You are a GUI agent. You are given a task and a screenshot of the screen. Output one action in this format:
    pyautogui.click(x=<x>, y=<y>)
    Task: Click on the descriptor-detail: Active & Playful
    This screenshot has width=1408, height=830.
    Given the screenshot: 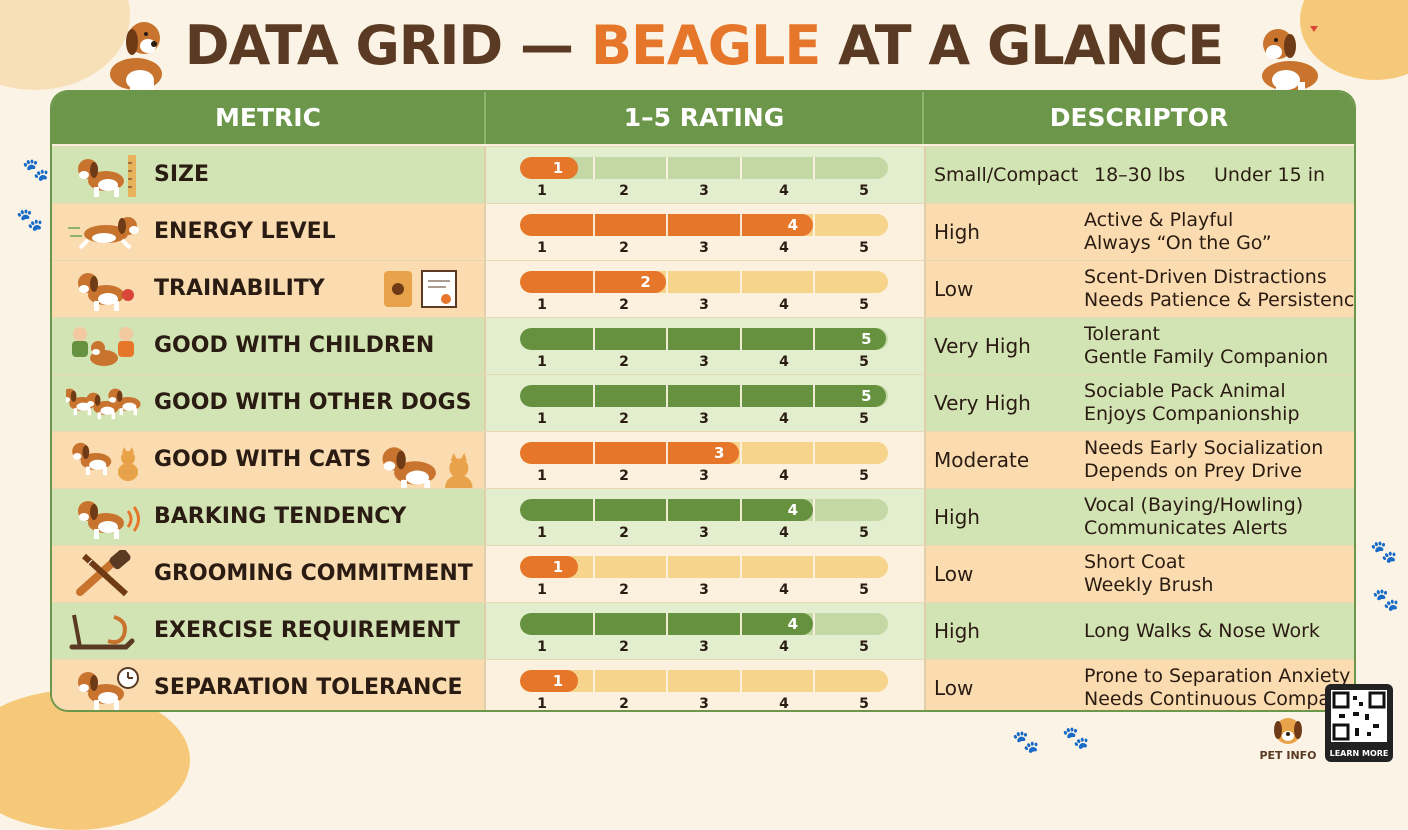 What is the action you would take?
    pyautogui.click(x=1159, y=220)
    